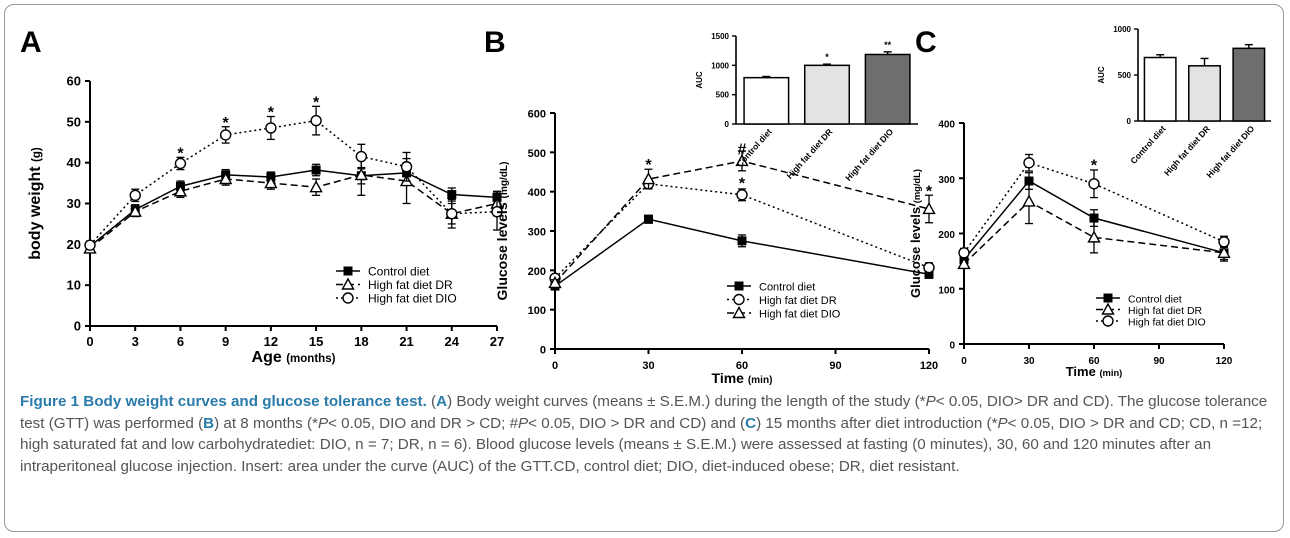 This screenshot has height=538, width=1290. What do you see at coordinates (523, 423) in the screenshot?
I see `caption-part: P` at bounding box center [523, 423].